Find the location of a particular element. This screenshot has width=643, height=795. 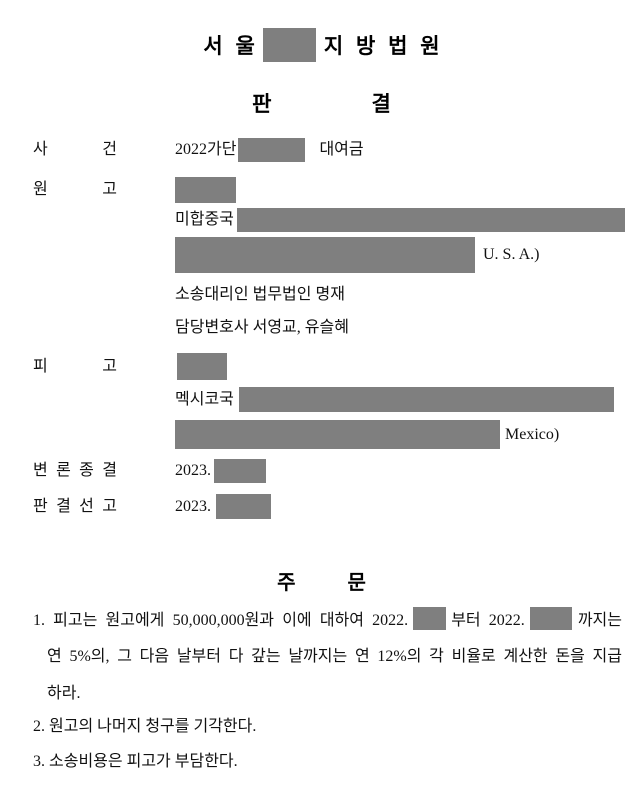

defendant-value is located at coordinates (201, 366).